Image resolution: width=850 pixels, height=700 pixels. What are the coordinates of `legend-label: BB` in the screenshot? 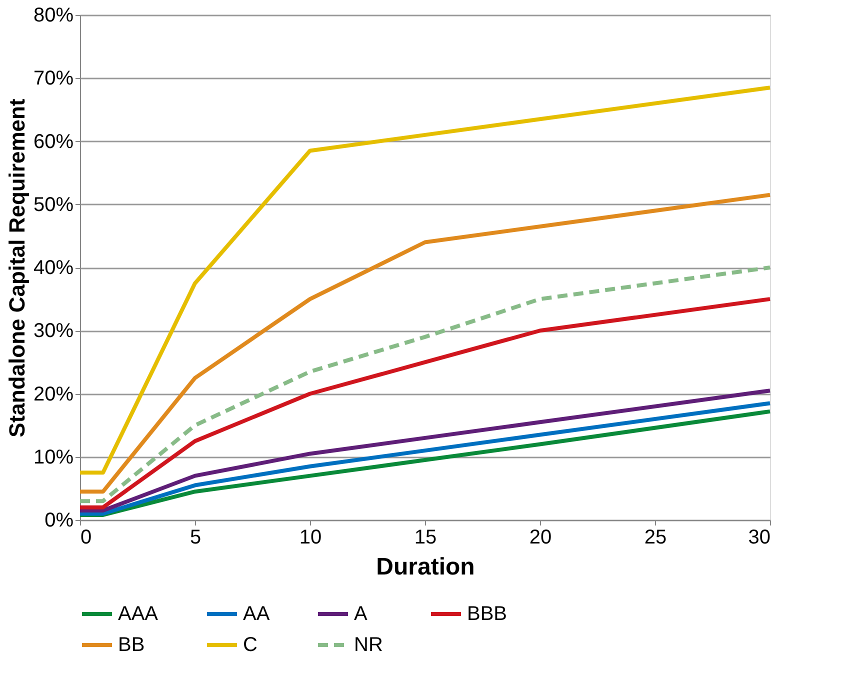 It's located at (131, 645).